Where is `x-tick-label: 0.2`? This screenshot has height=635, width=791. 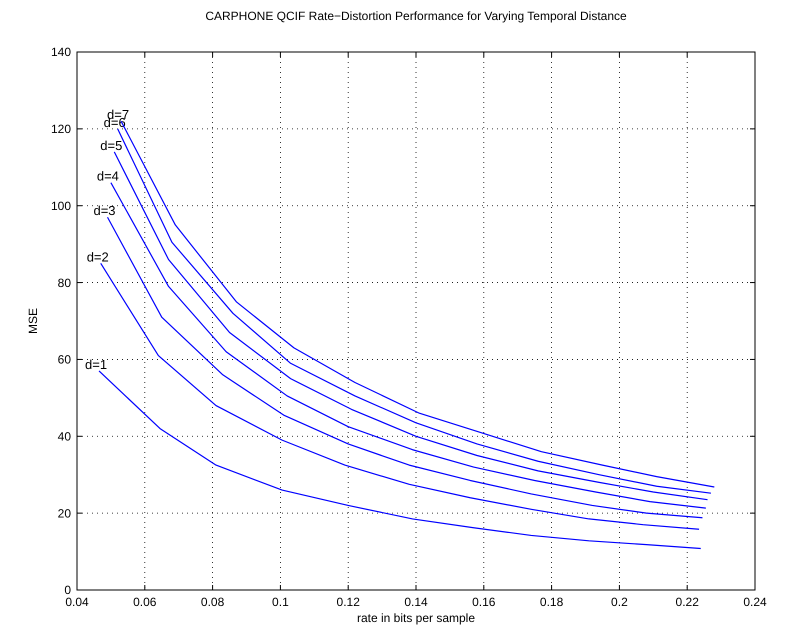 x-tick-label: 0.2 is located at coordinates (619, 602).